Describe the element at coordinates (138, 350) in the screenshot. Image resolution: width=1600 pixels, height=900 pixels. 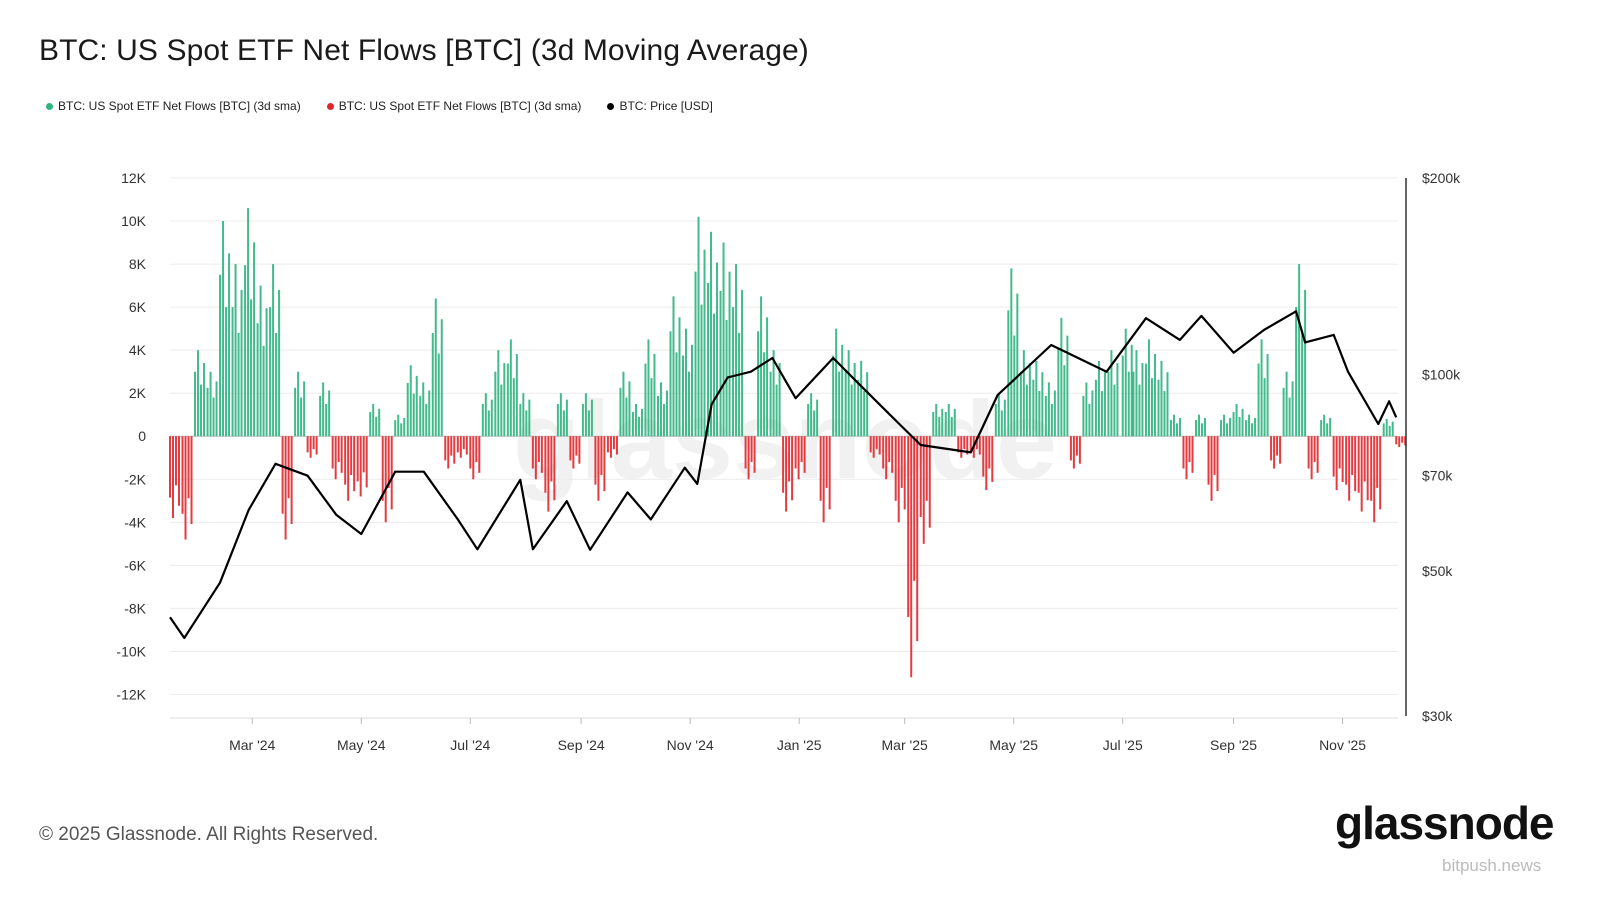
I see `left-tick-label: 4K` at that location.